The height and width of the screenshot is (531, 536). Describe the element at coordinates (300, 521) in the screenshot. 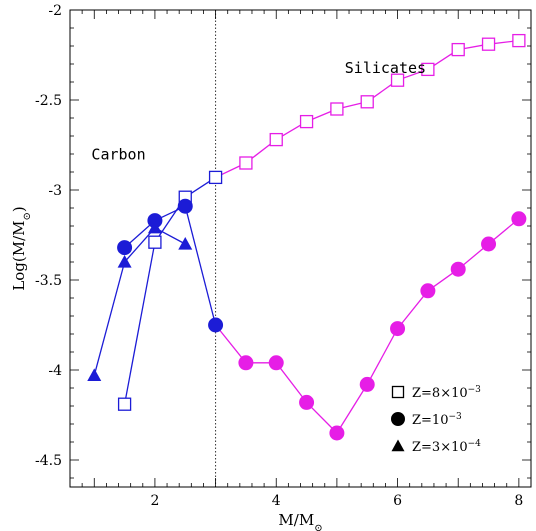

I see `x-axis-title: M/M⊙` at that location.